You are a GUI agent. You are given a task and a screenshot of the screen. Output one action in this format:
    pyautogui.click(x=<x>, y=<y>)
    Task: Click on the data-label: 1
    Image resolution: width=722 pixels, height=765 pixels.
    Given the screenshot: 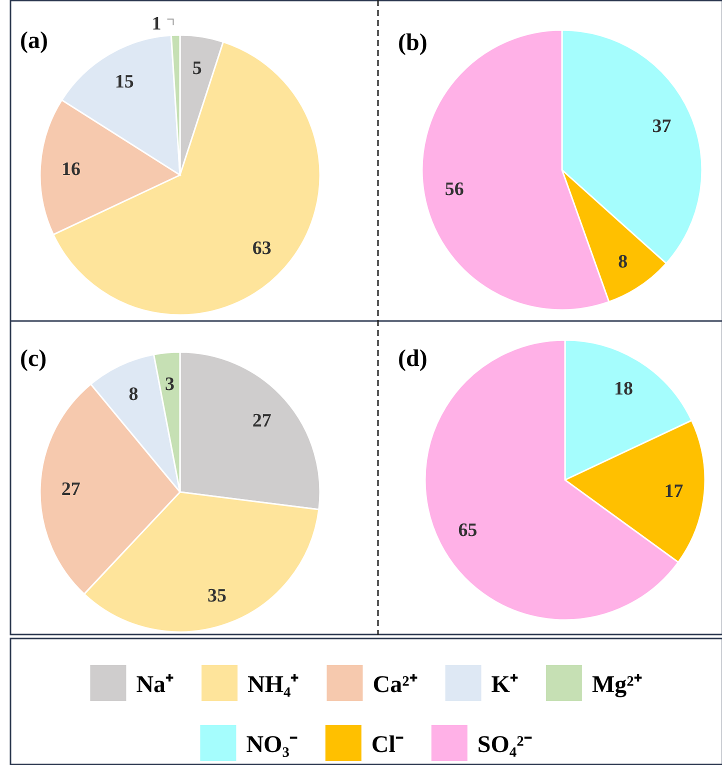 What is the action you would take?
    pyautogui.click(x=157, y=24)
    